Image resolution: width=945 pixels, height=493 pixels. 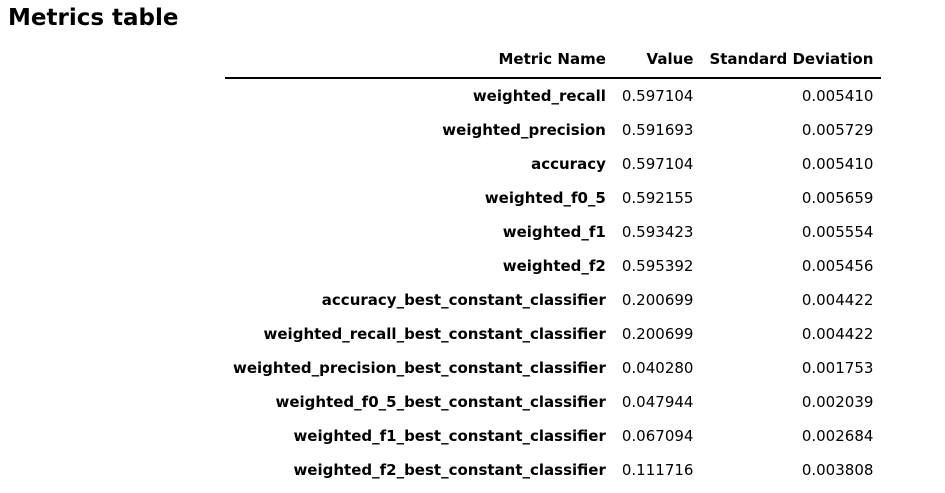 I want to click on metric-std-cell: 0.002039, so click(x=837, y=401).